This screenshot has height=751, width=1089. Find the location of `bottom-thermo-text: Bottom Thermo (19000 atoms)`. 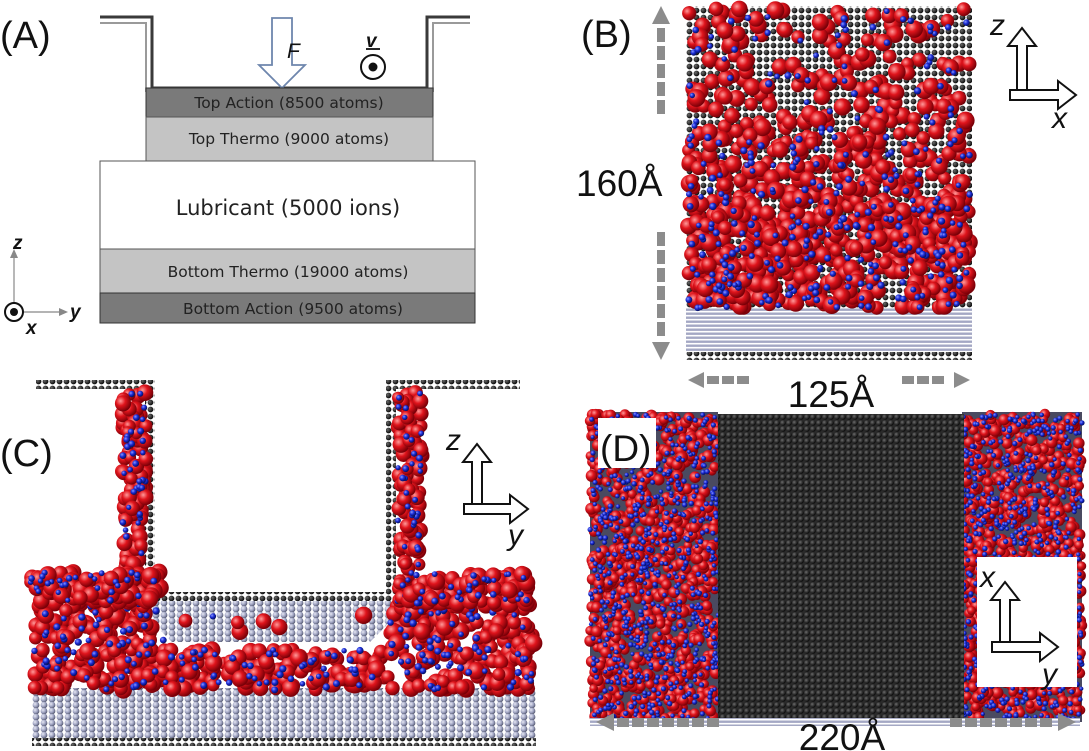

bottom-thermo-text: Bottom Thermo (19000 atoms) is located at coordinates (288, 272).